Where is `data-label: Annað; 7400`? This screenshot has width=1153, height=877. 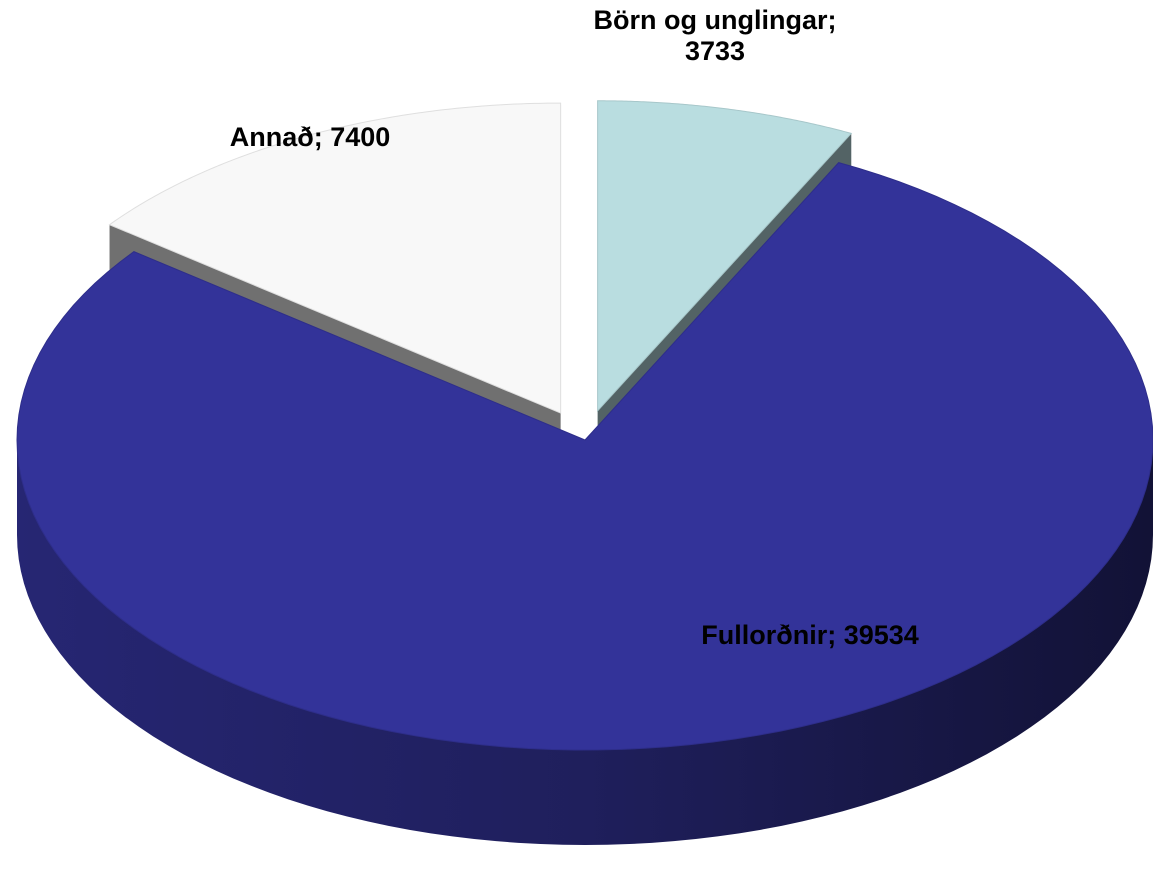
data-label: Annað; 7400 is located at coordinates (310, 137).